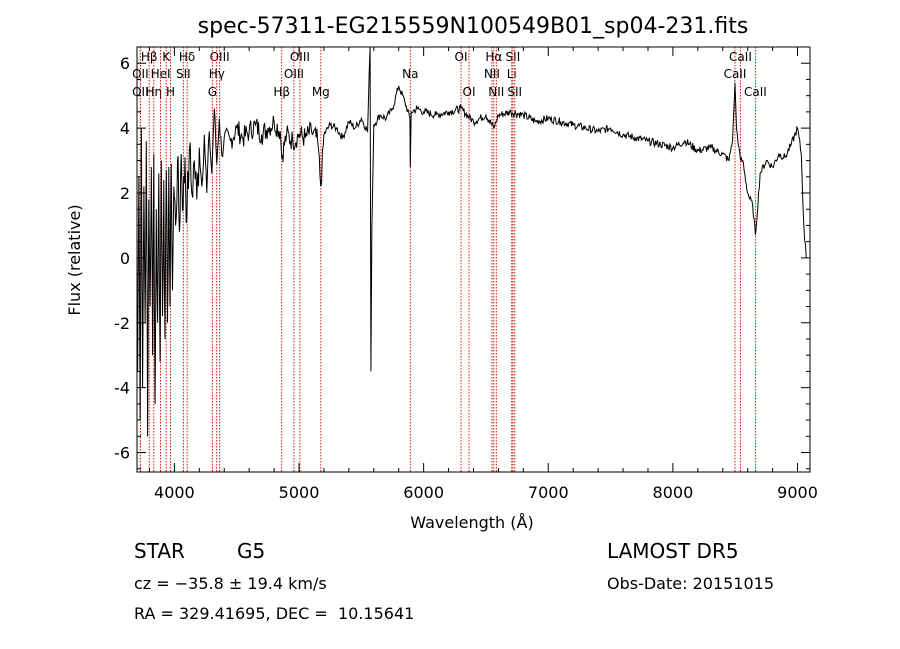  What do you see at coordinates (125, 258) in the screenshot?
I see `y-tick-label-3: 0` at bounding box center [125, 258].